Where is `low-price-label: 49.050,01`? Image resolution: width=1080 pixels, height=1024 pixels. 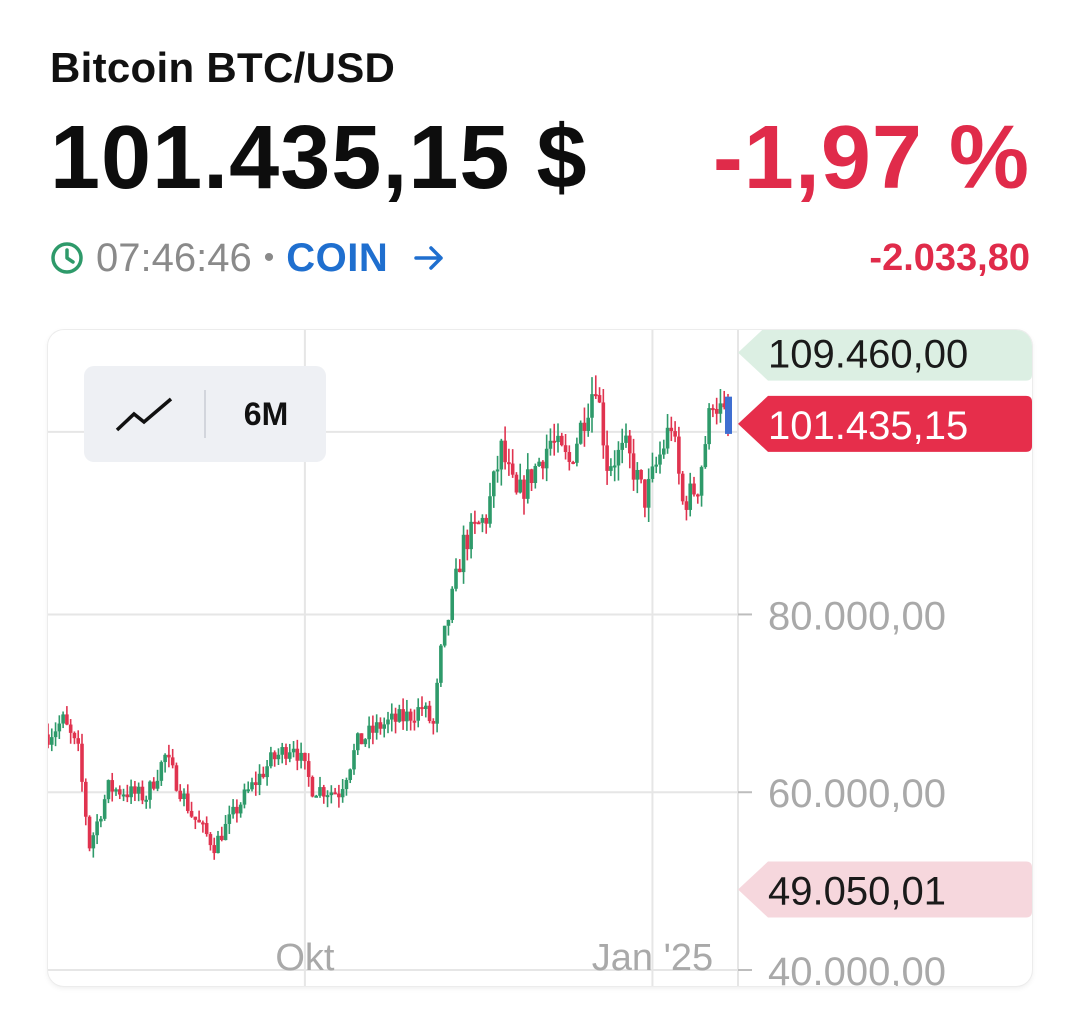
low-price-label: 49.050,01 is located at coordinates (857, 892).